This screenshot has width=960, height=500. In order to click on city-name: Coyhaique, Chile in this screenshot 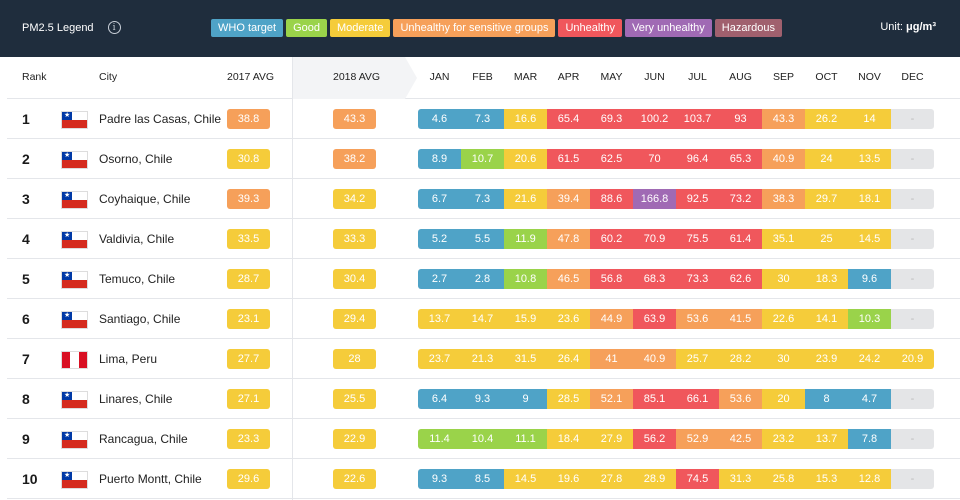, I will do `click(145, 199)`.